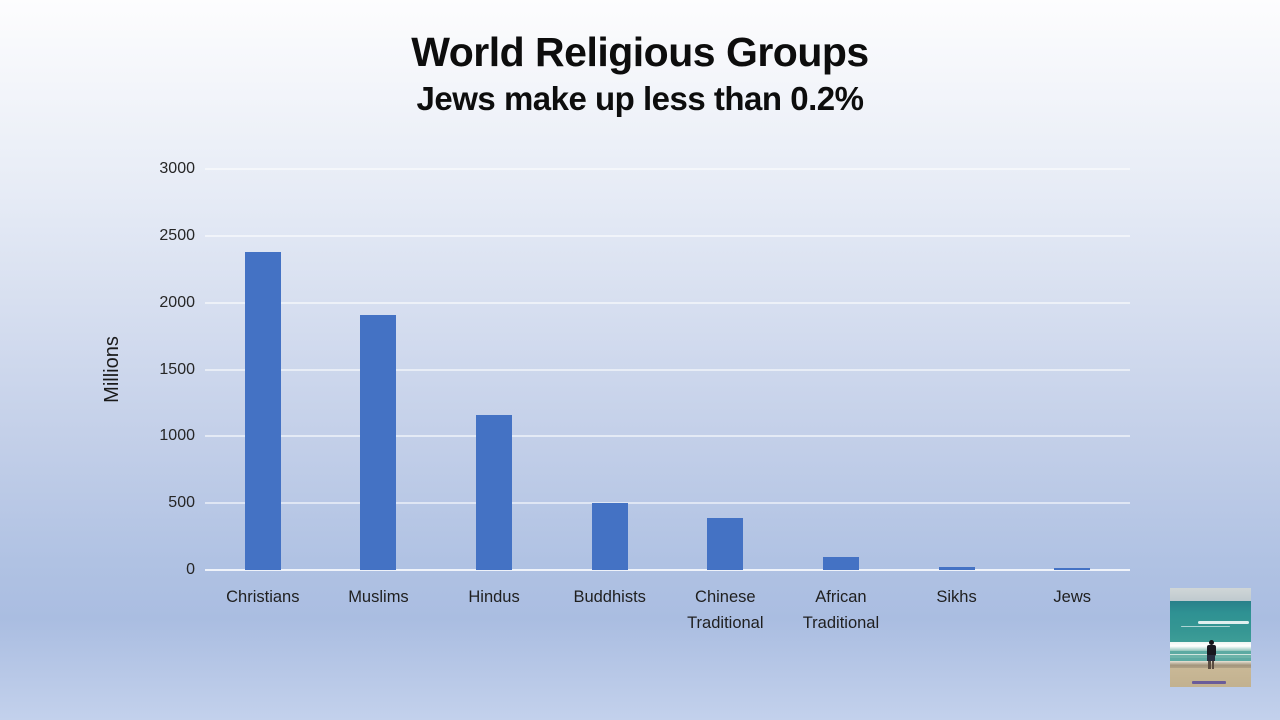  Describe the element at coordinates (609, 536) in the screenshot. I see `bar-buddhists` at that location.